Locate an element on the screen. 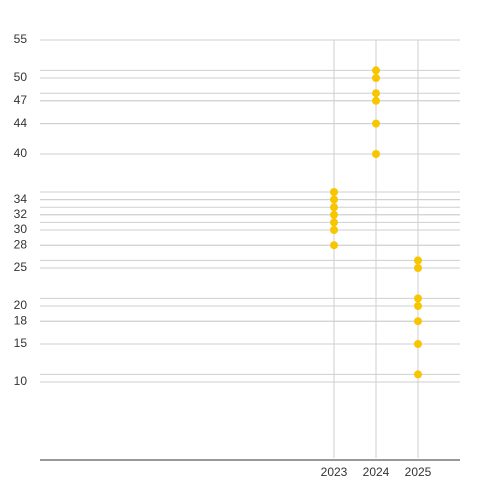 The width and height of the screenshot is (500, 500). y-tick-label: 34 is located at coordinates (21, 199).